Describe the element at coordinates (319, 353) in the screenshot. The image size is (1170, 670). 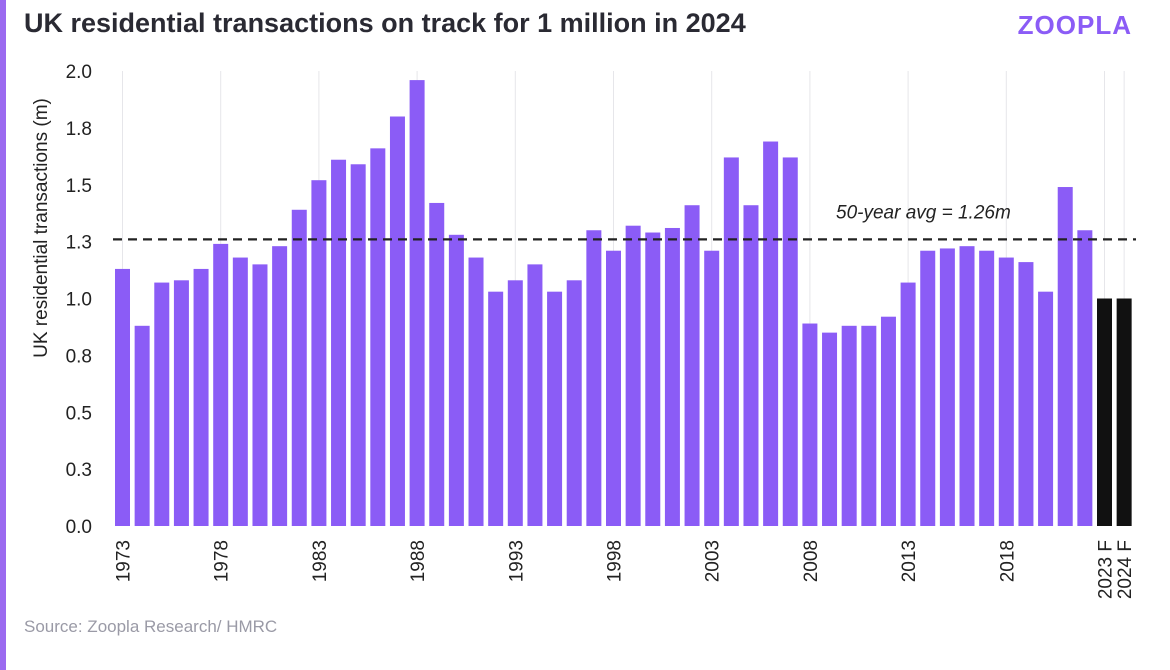
I see `bar-1983` at that location.